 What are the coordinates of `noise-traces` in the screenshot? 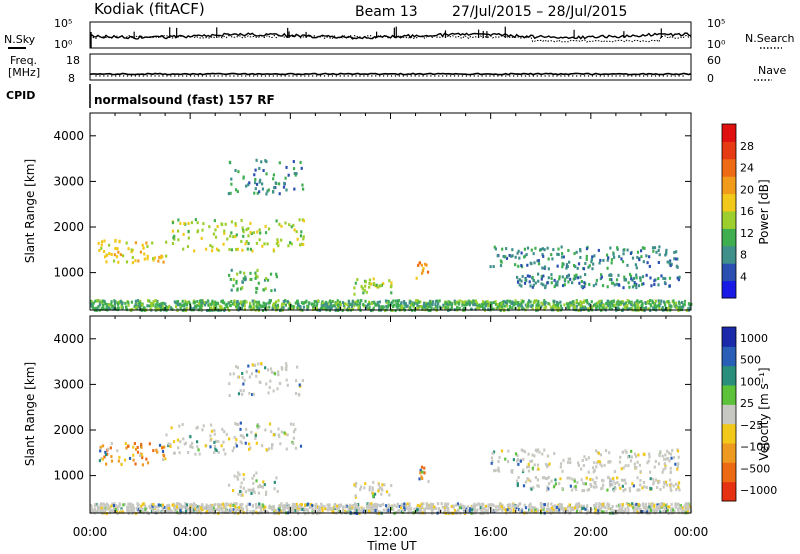 It's located at (390, 37).